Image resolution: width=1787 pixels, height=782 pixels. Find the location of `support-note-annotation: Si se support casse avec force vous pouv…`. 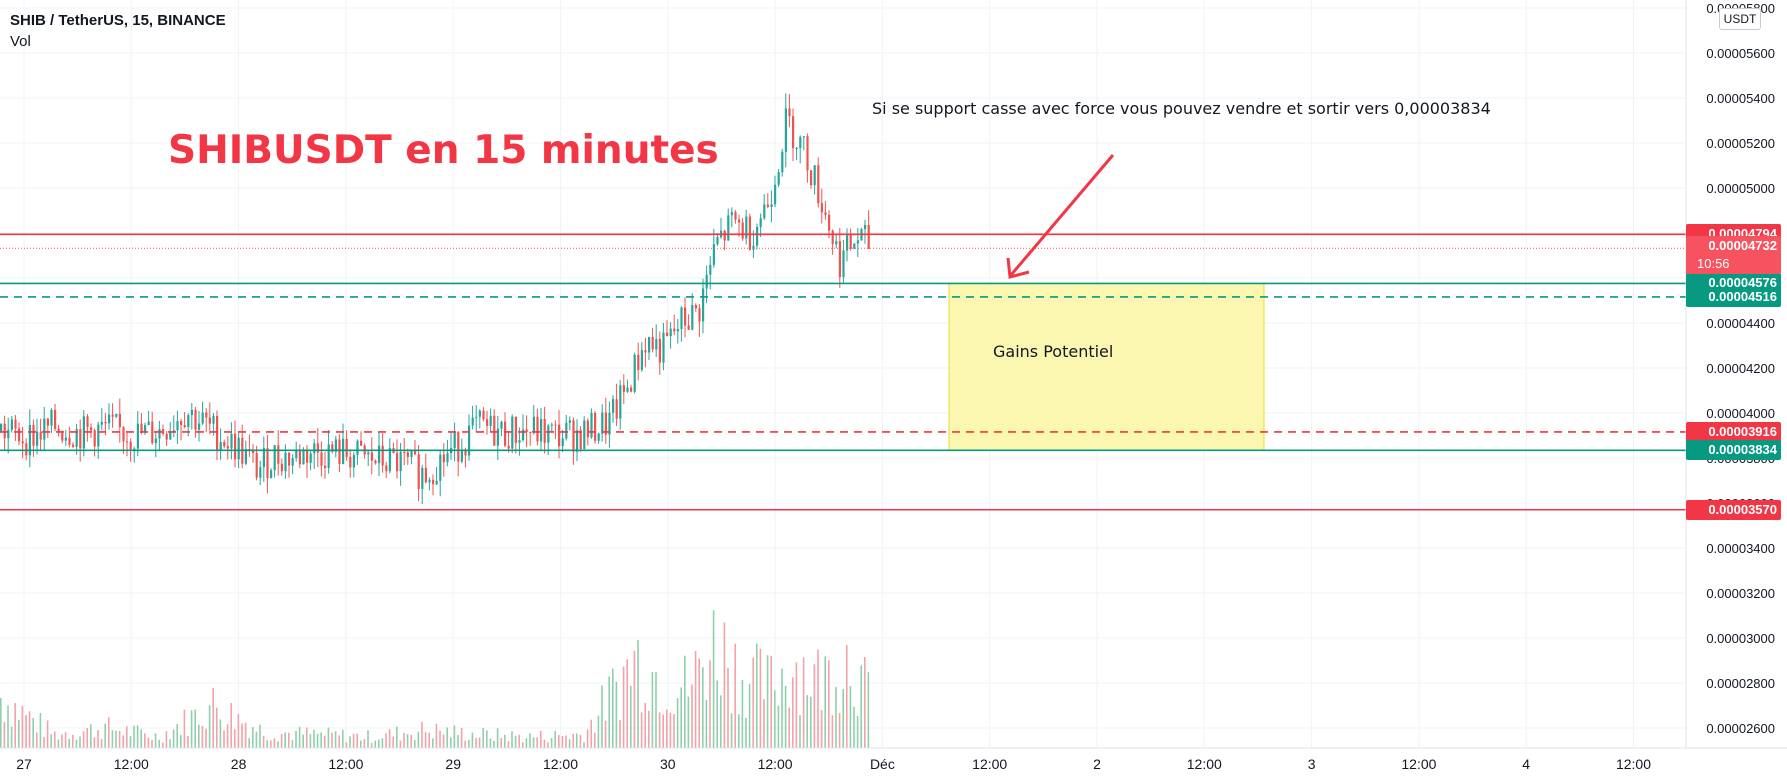

support-note-annotation: Si se support casse avec force vous pouv… is located at coordinates (1181, 108).